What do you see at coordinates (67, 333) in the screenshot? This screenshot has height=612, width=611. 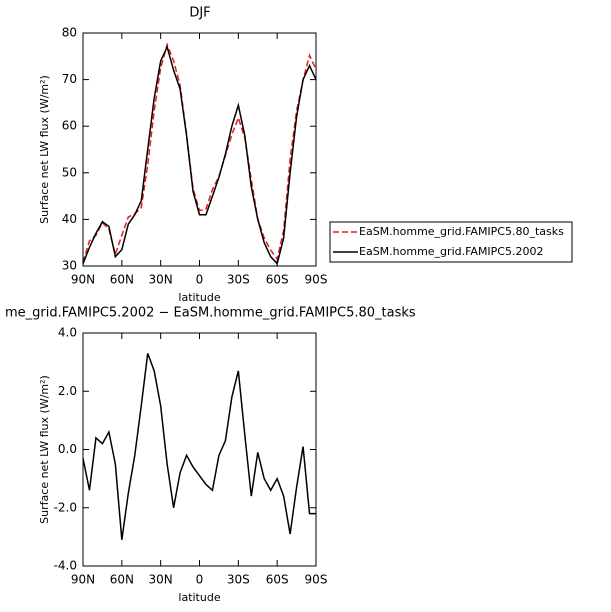 I see `y-tick-label: 4.0` at bounding box center [67, 333].